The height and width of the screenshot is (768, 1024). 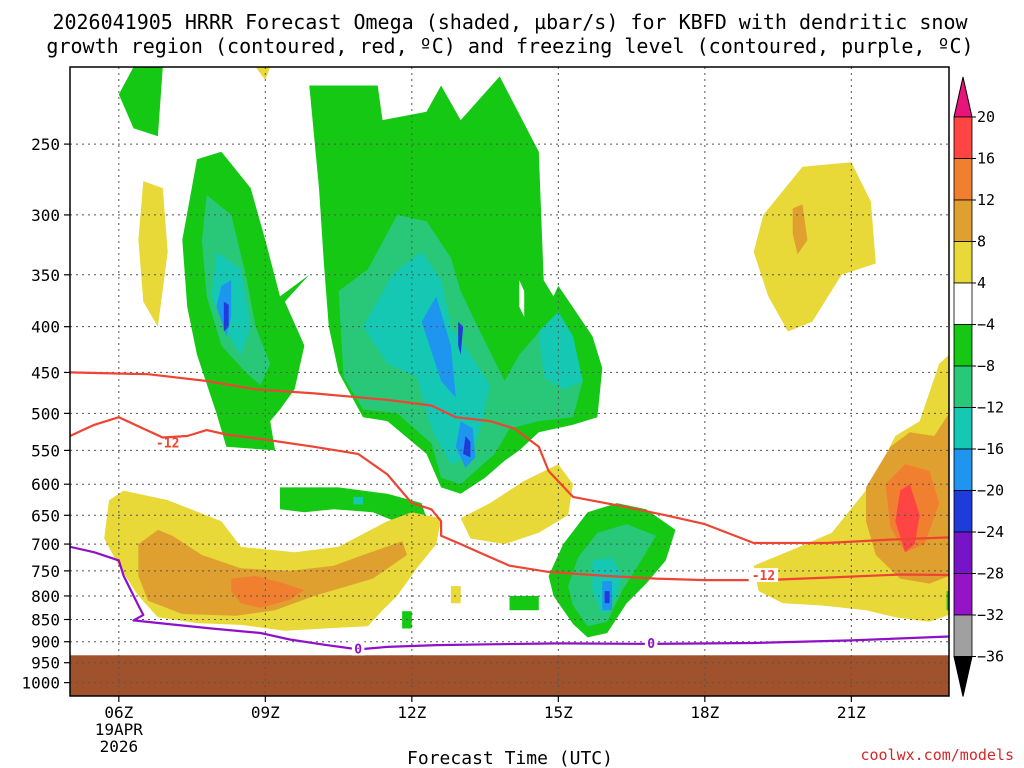 I want to click on colorbar-label: −16, so click(x=990, y=449).